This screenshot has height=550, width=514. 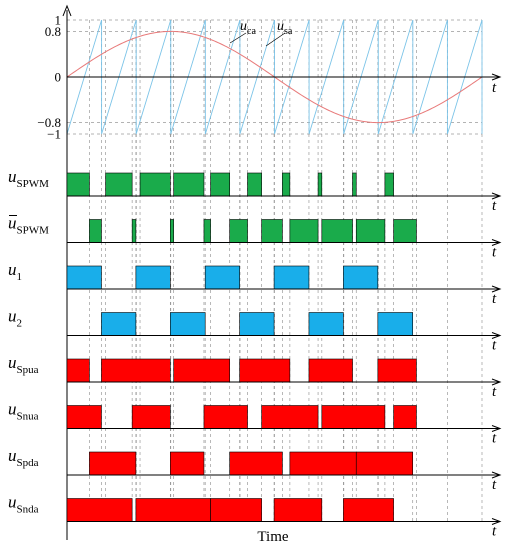 What do you see at coordinates (28, 463) in the screenshot?
I see `signal-label-sub: Spda` at bounding box center [28, 463].